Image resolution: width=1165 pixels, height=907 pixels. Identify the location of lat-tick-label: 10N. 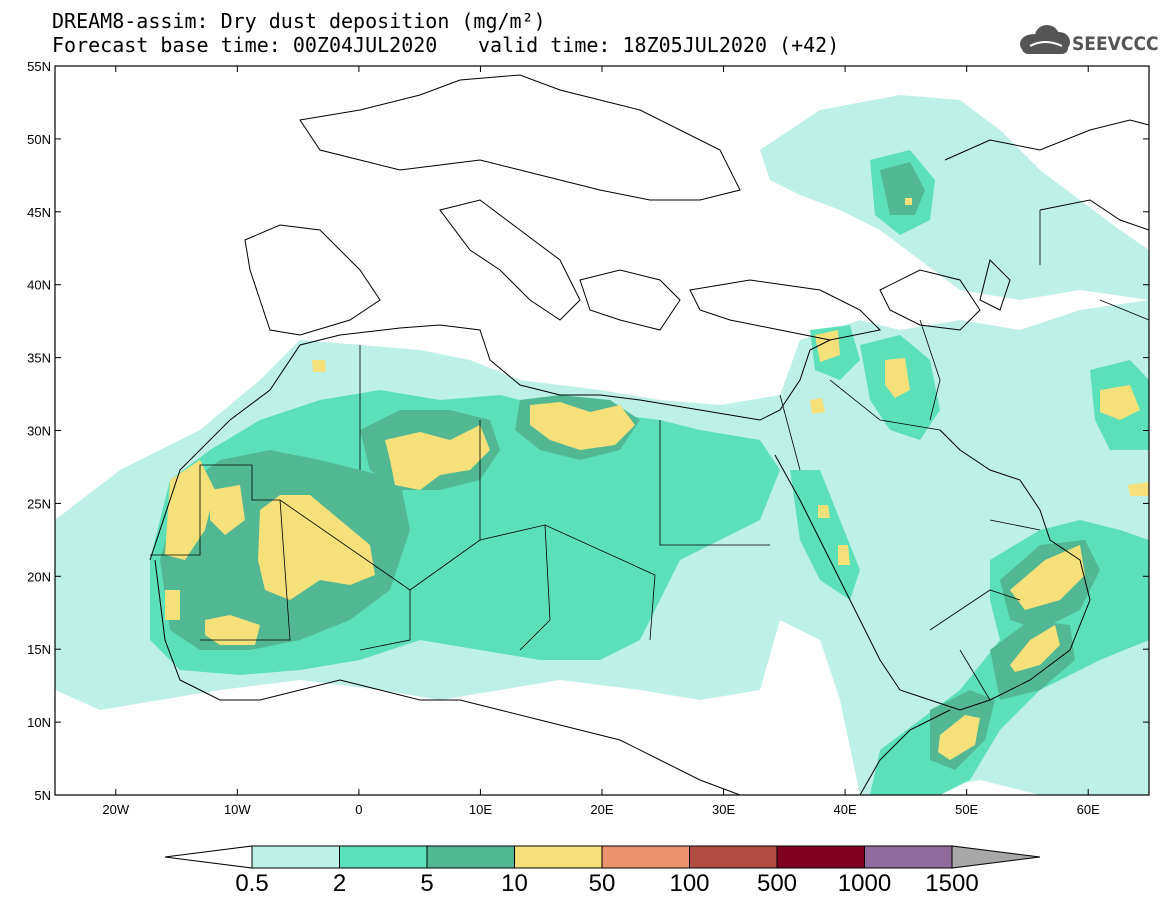
(39, 722).